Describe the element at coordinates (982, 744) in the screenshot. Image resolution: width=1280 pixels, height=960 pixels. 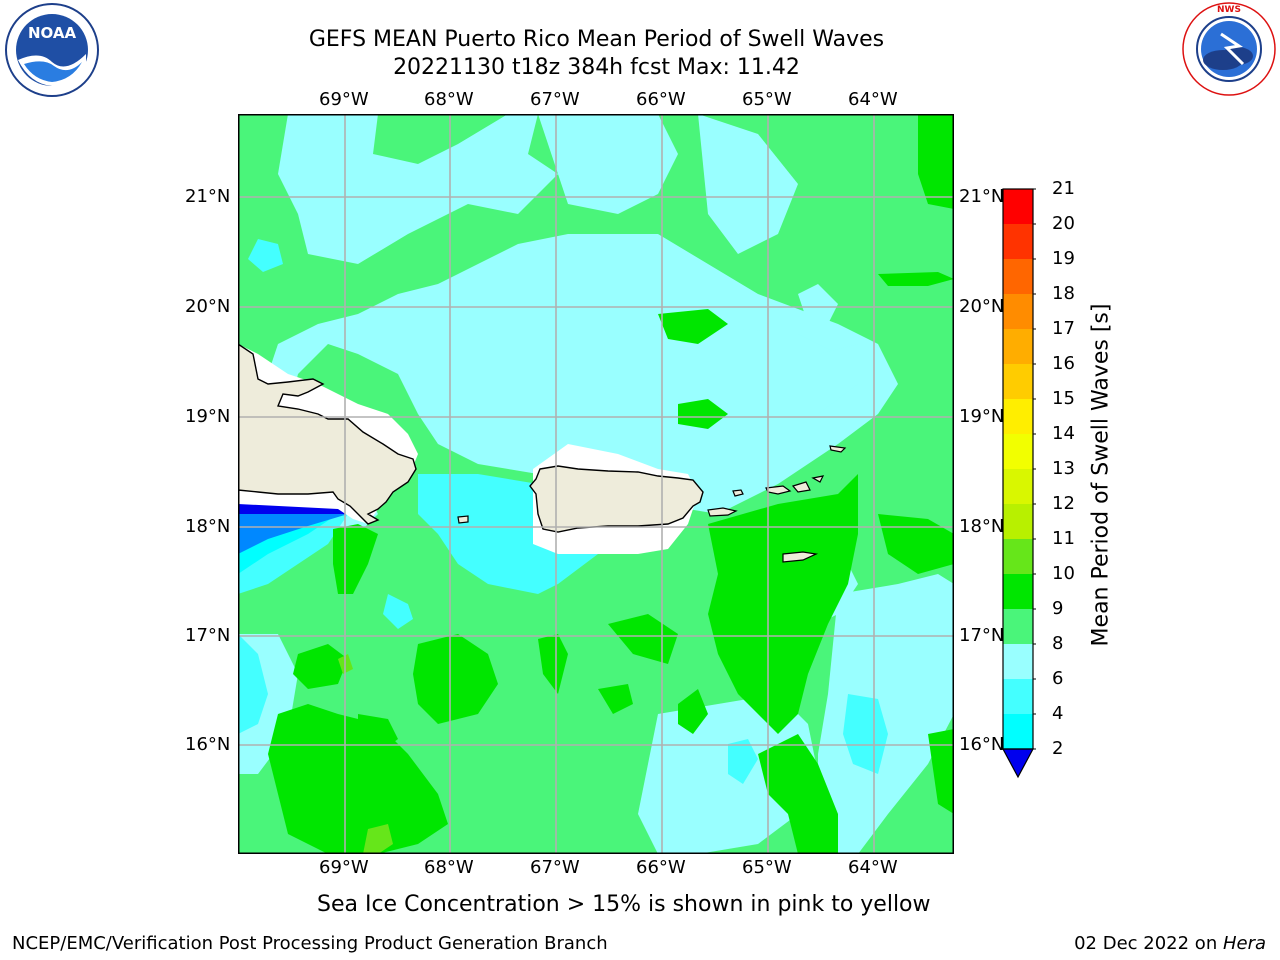
I see `lat-label-right: 16°N` at that location.